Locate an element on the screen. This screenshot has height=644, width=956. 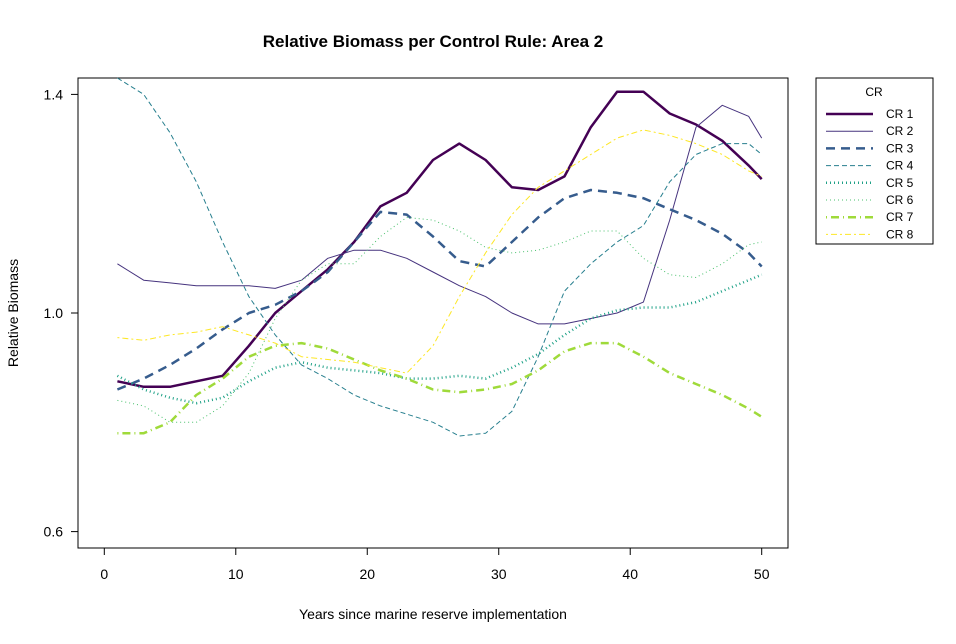
legend-label-cr-4: CR 4 is located at coordinates (900, 166).